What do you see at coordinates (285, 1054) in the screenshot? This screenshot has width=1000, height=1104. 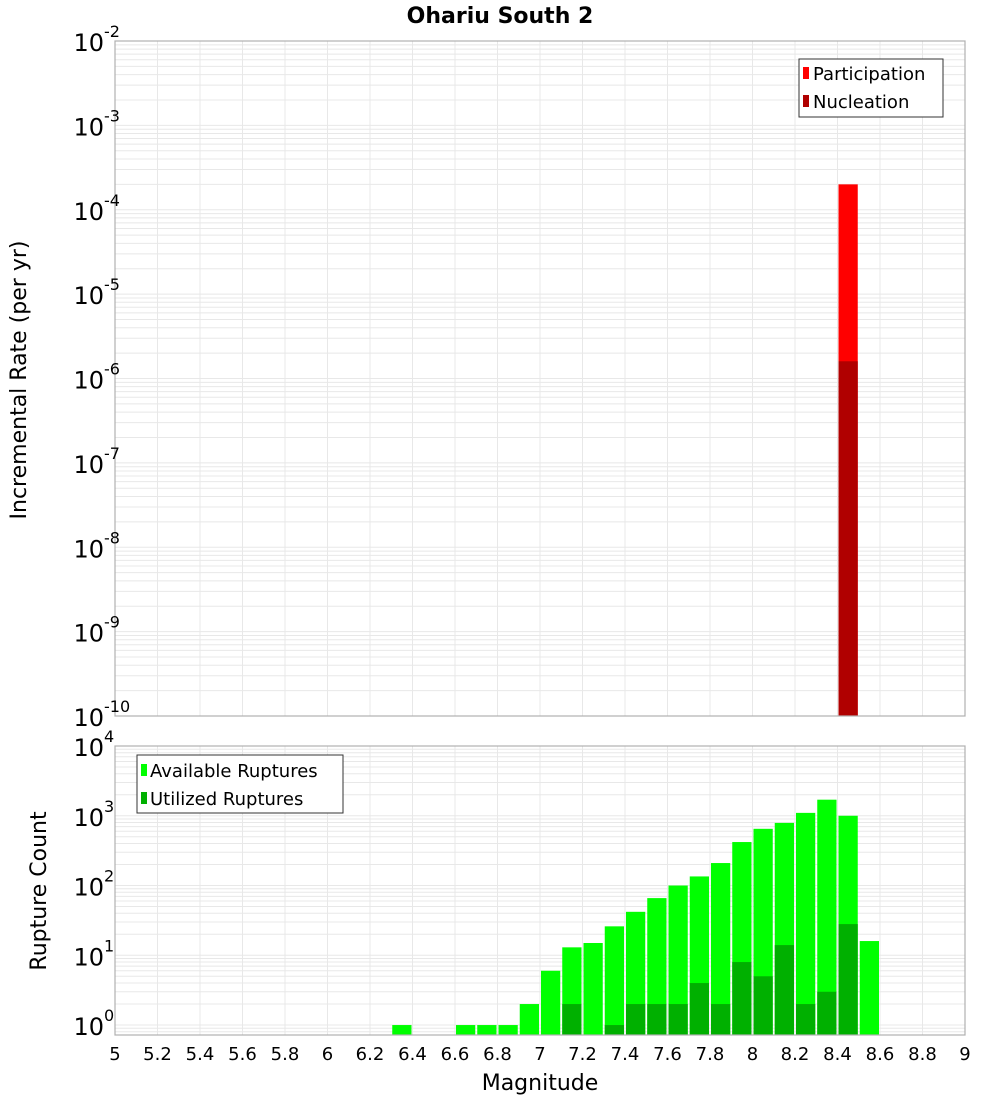 I see `x-tick-label: 5.8` at bounding box center [285, 1054].